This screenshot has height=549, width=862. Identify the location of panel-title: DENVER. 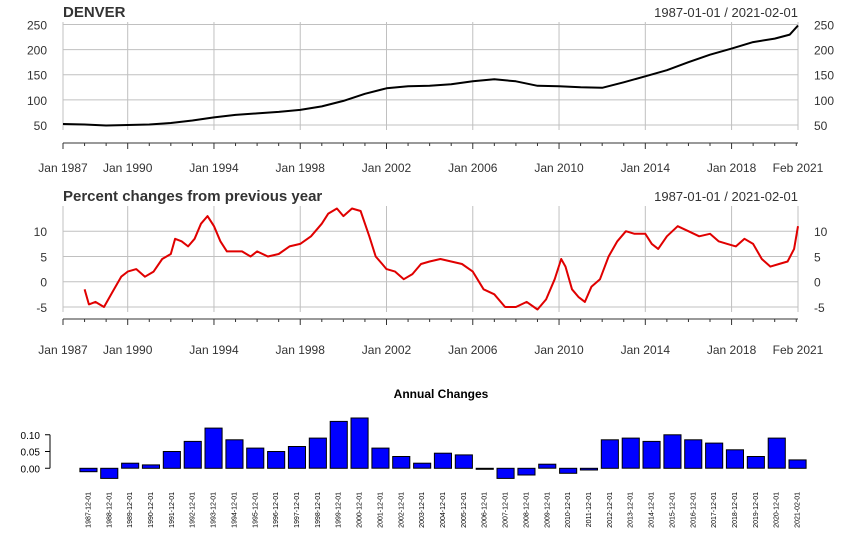
(94, 12).